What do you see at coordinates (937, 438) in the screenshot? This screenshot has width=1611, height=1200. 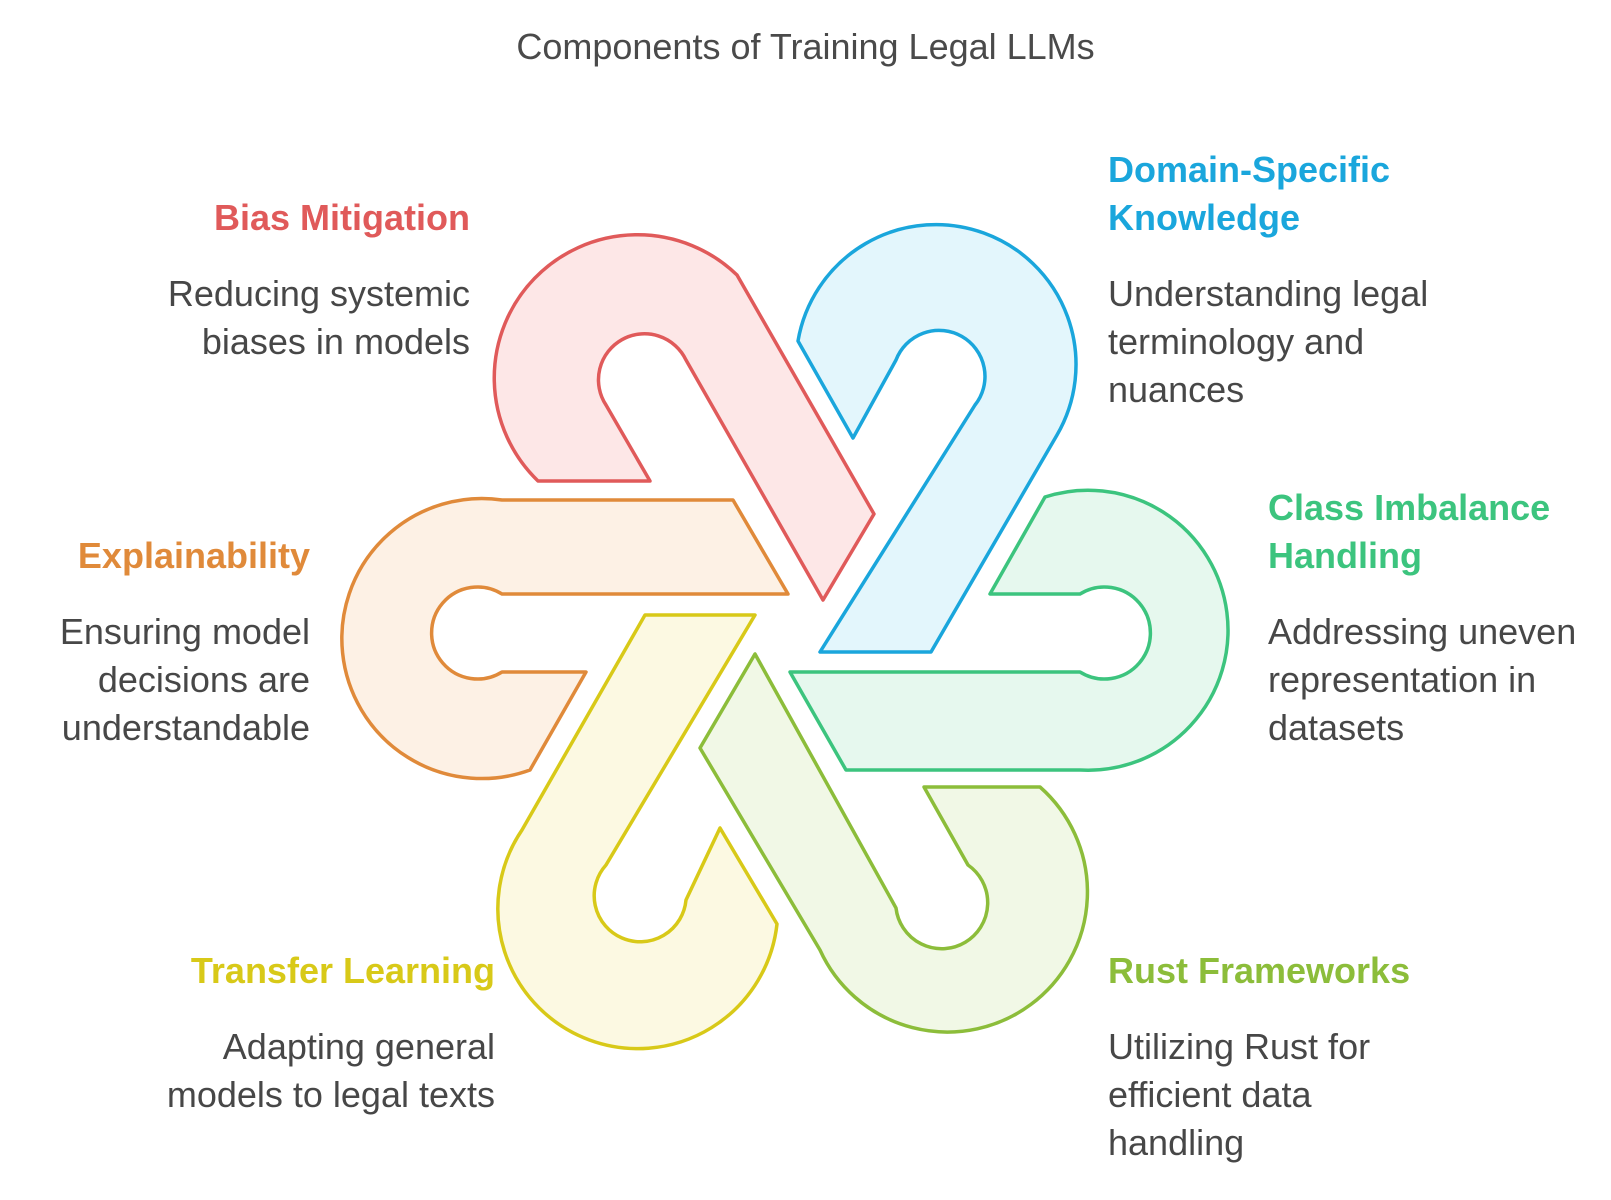 I see `loop-domain-knowledge` at bounding box center [937, 438].